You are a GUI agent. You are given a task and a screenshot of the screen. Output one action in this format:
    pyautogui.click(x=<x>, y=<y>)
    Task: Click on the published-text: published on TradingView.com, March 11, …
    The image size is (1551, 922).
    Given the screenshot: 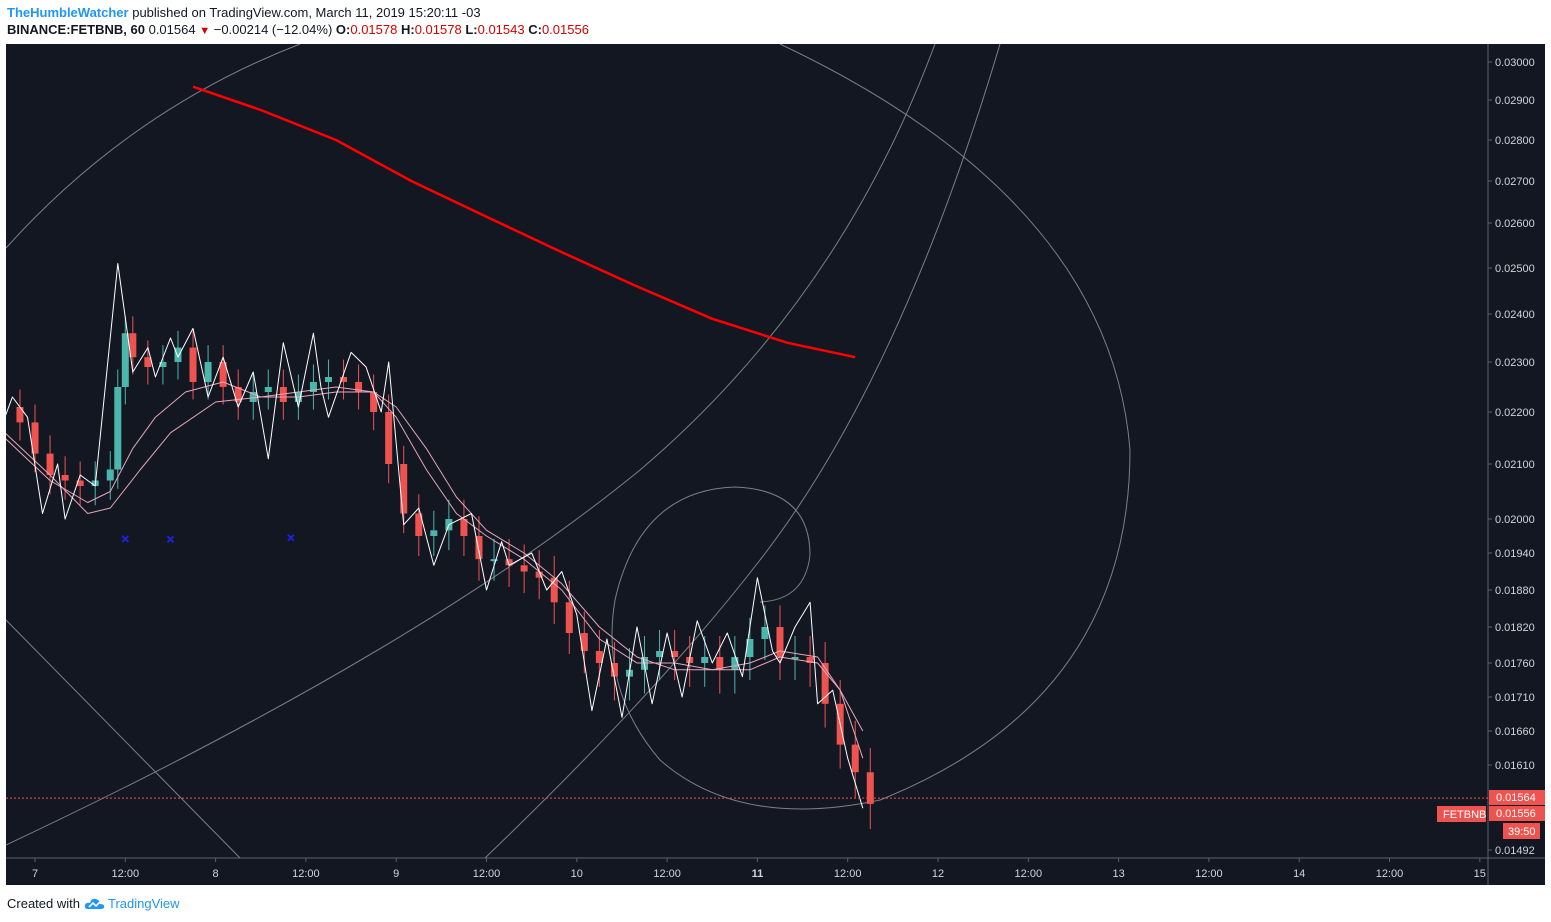 What is the action you would take?
    pyautogui.click(x=306, y=12)
    